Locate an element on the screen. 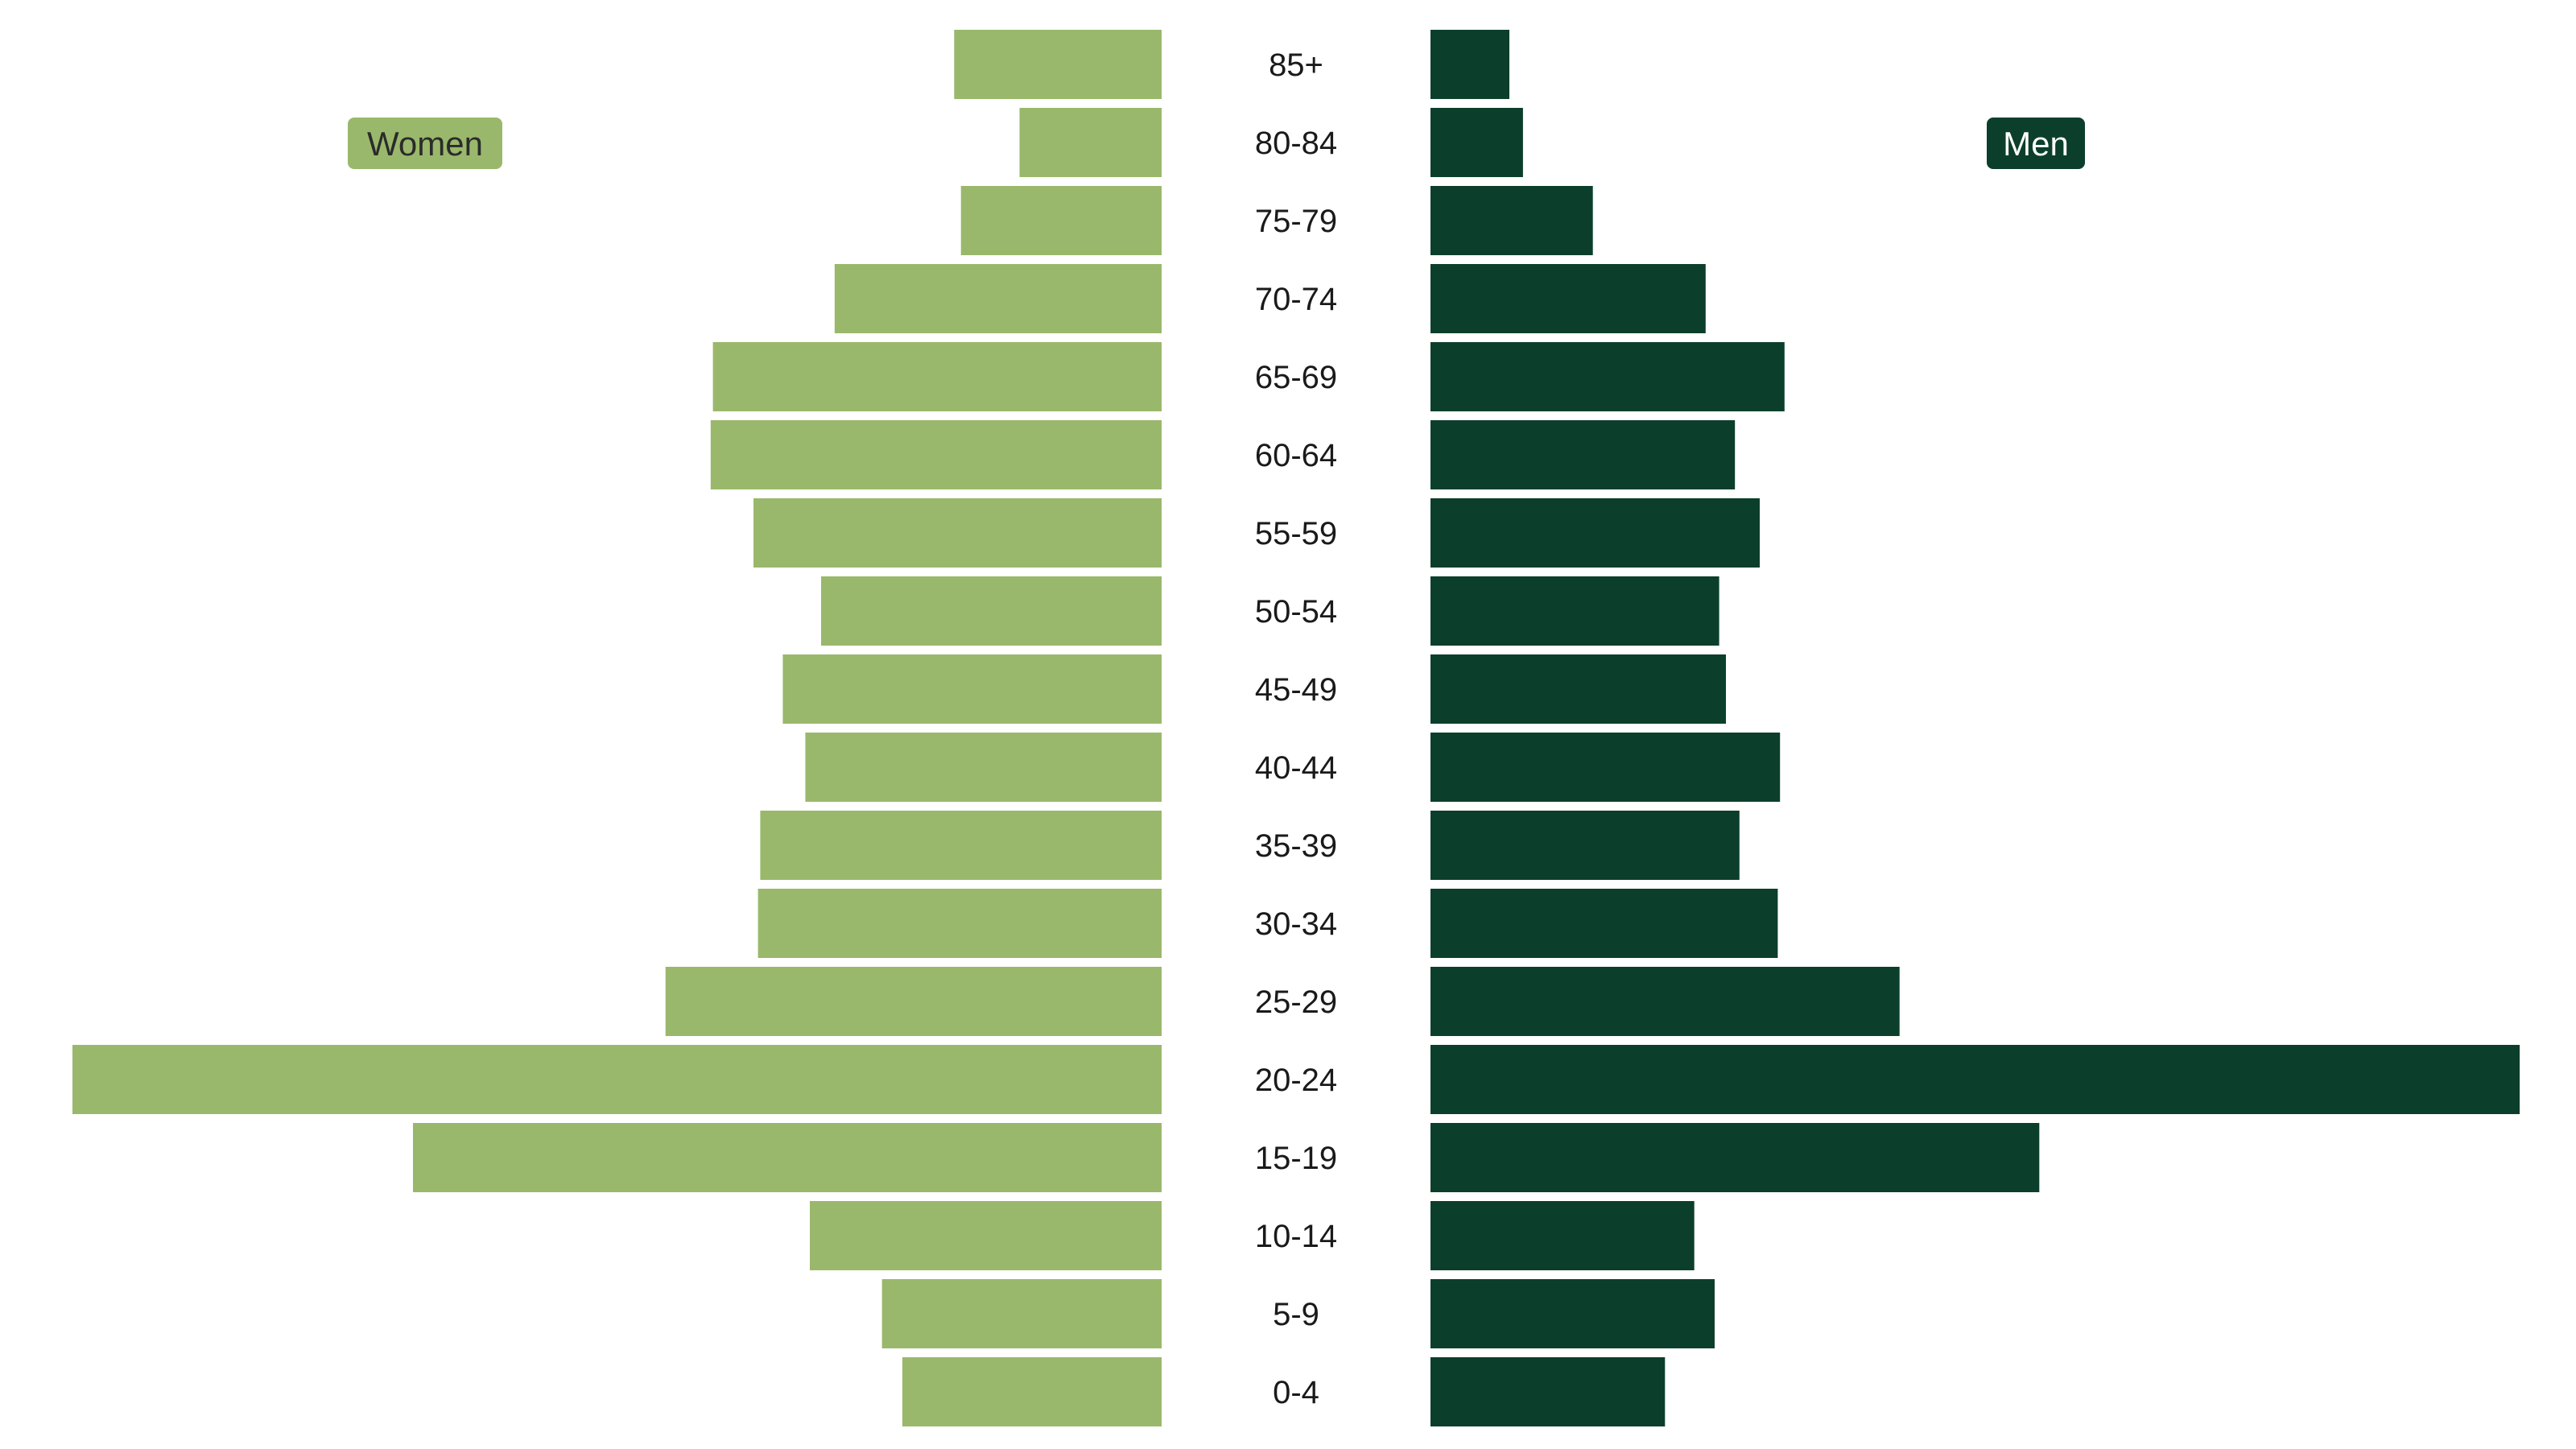  legend-women: Women is located at coordinates (425, 143).